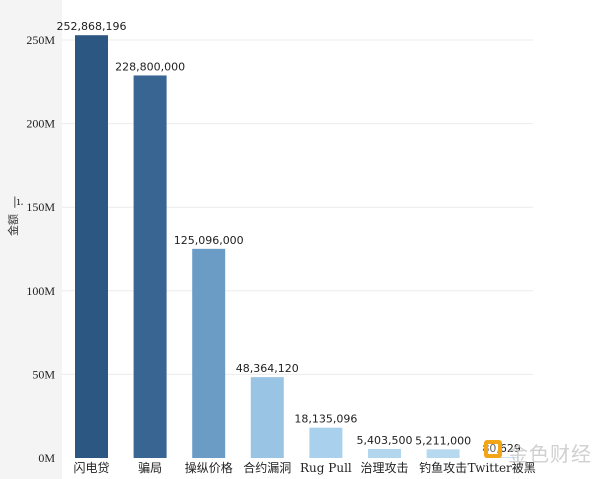  What do you see at coordinates (92, 26) in the screenshot?
I see `value-label: 252,868,196` at bounding box center [92, 26].